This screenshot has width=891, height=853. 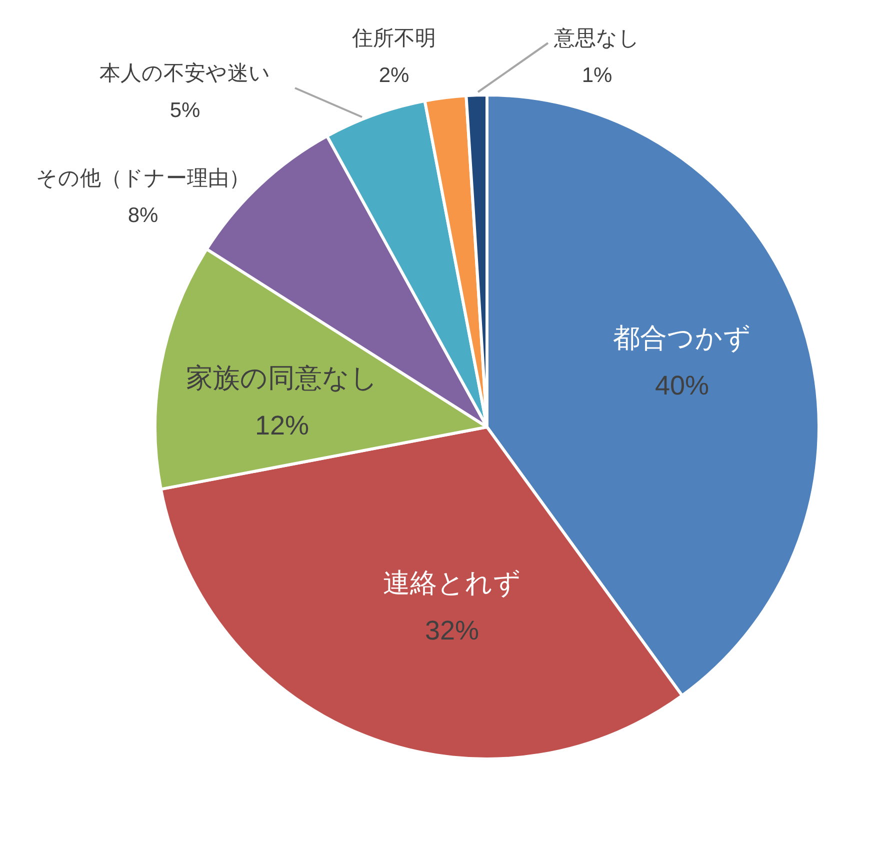 I want to click on data-label: 12%, so click(x=282, y=425).